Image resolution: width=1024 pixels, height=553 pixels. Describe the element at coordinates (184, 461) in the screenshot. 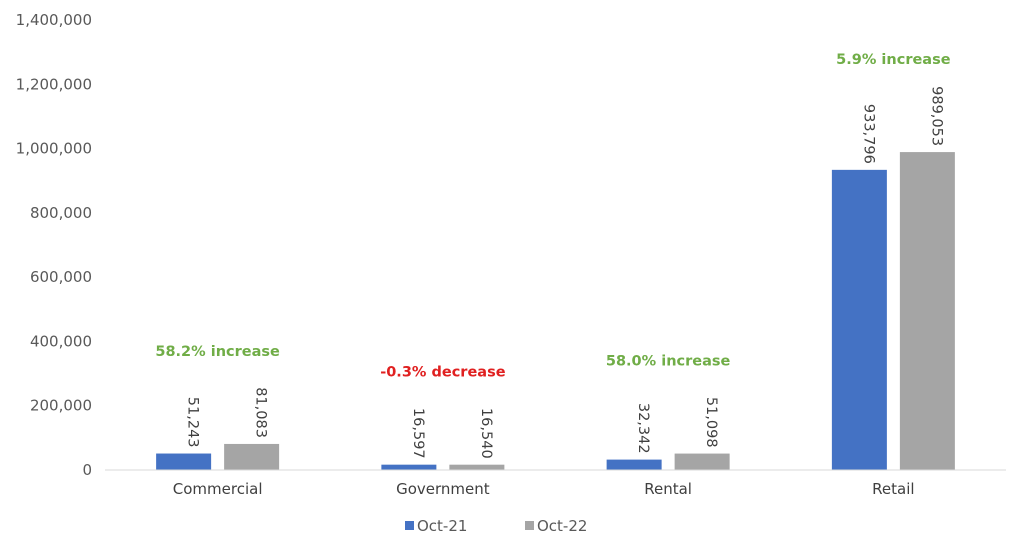

I see `bar-oct-21-commercial` at that location.